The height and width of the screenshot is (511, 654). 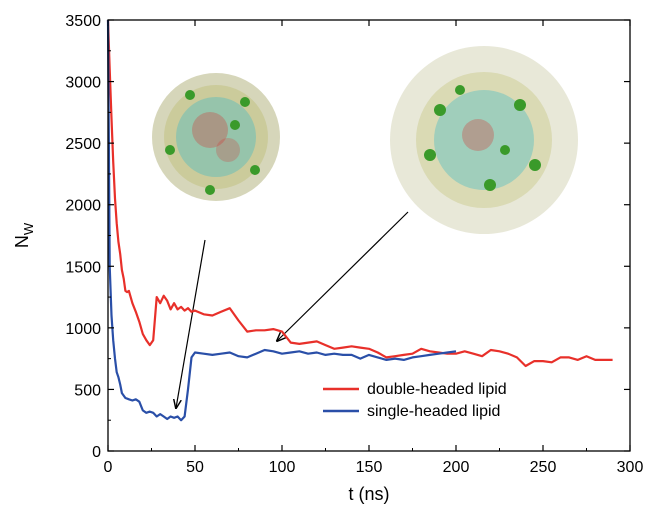 I want to click on legend-label: double-headed lipid, so click(x=437, y=389).